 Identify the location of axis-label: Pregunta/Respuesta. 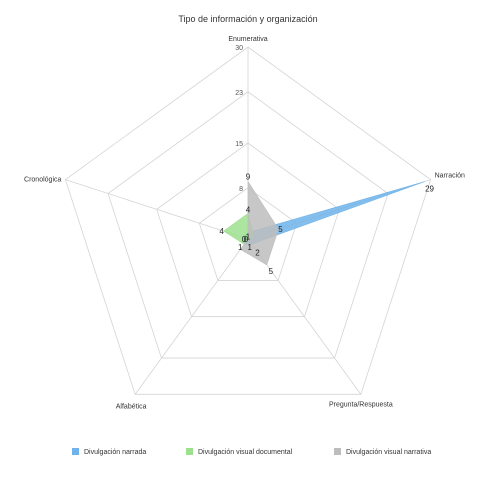
(361, 404).